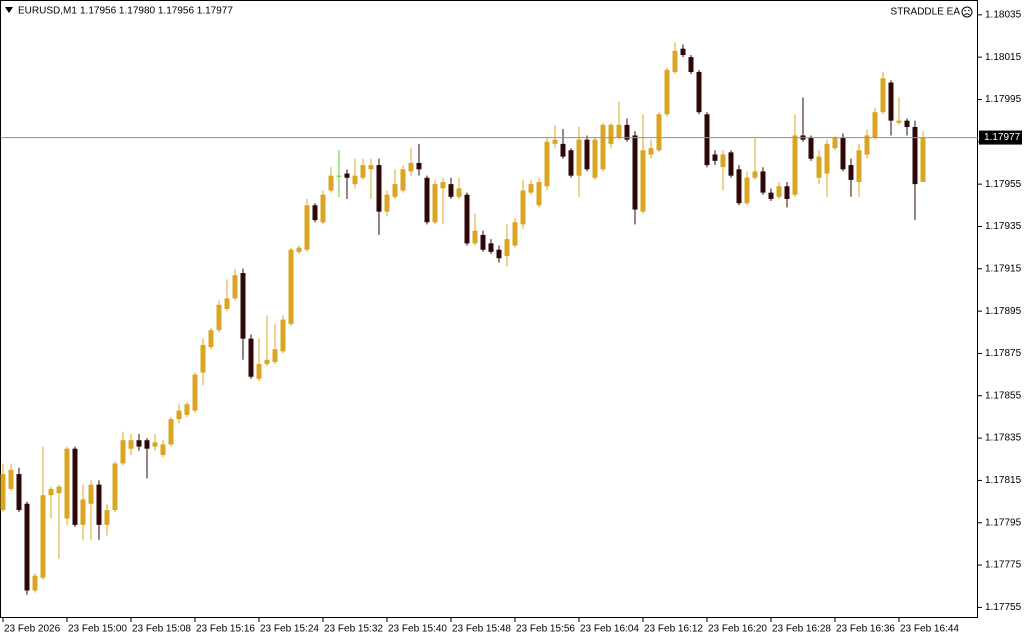 This screenshot has width=1024, height=640. What do you see at coordinates (801, 629) in the screenshot?
I see `x-tick-label: 23 Feb 16:28` at bounding box center [801, 629].